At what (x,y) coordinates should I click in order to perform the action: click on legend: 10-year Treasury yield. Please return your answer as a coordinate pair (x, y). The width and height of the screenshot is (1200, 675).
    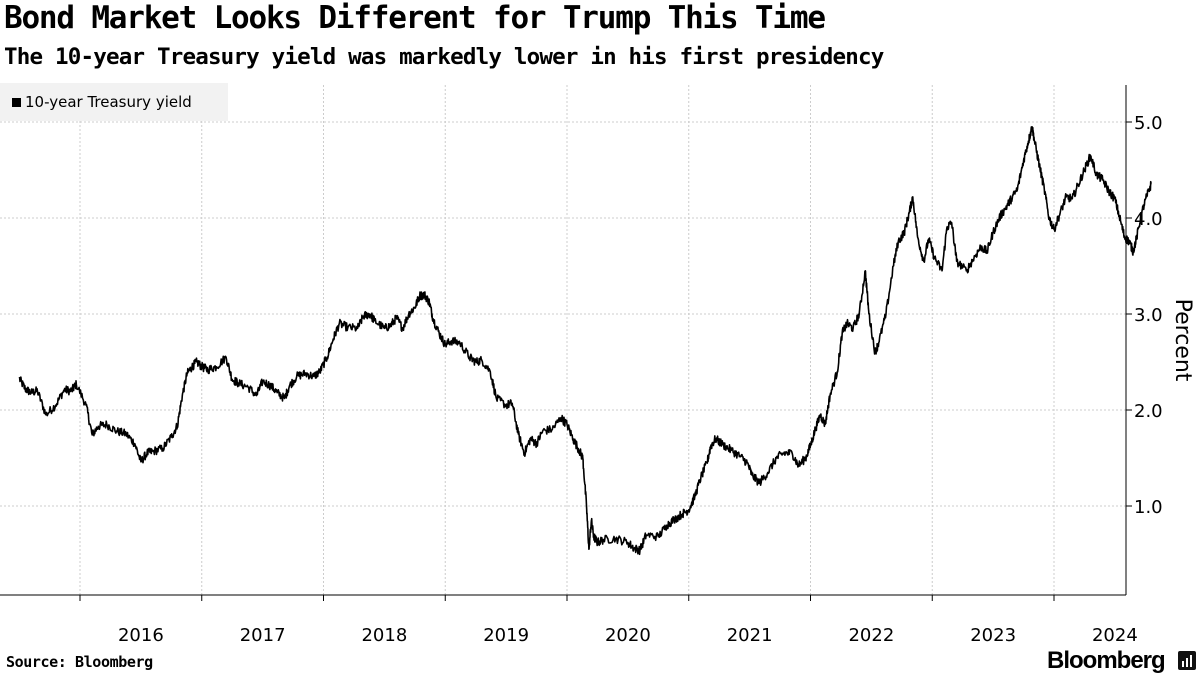
    Looking at the image, I should click on (114, 102).